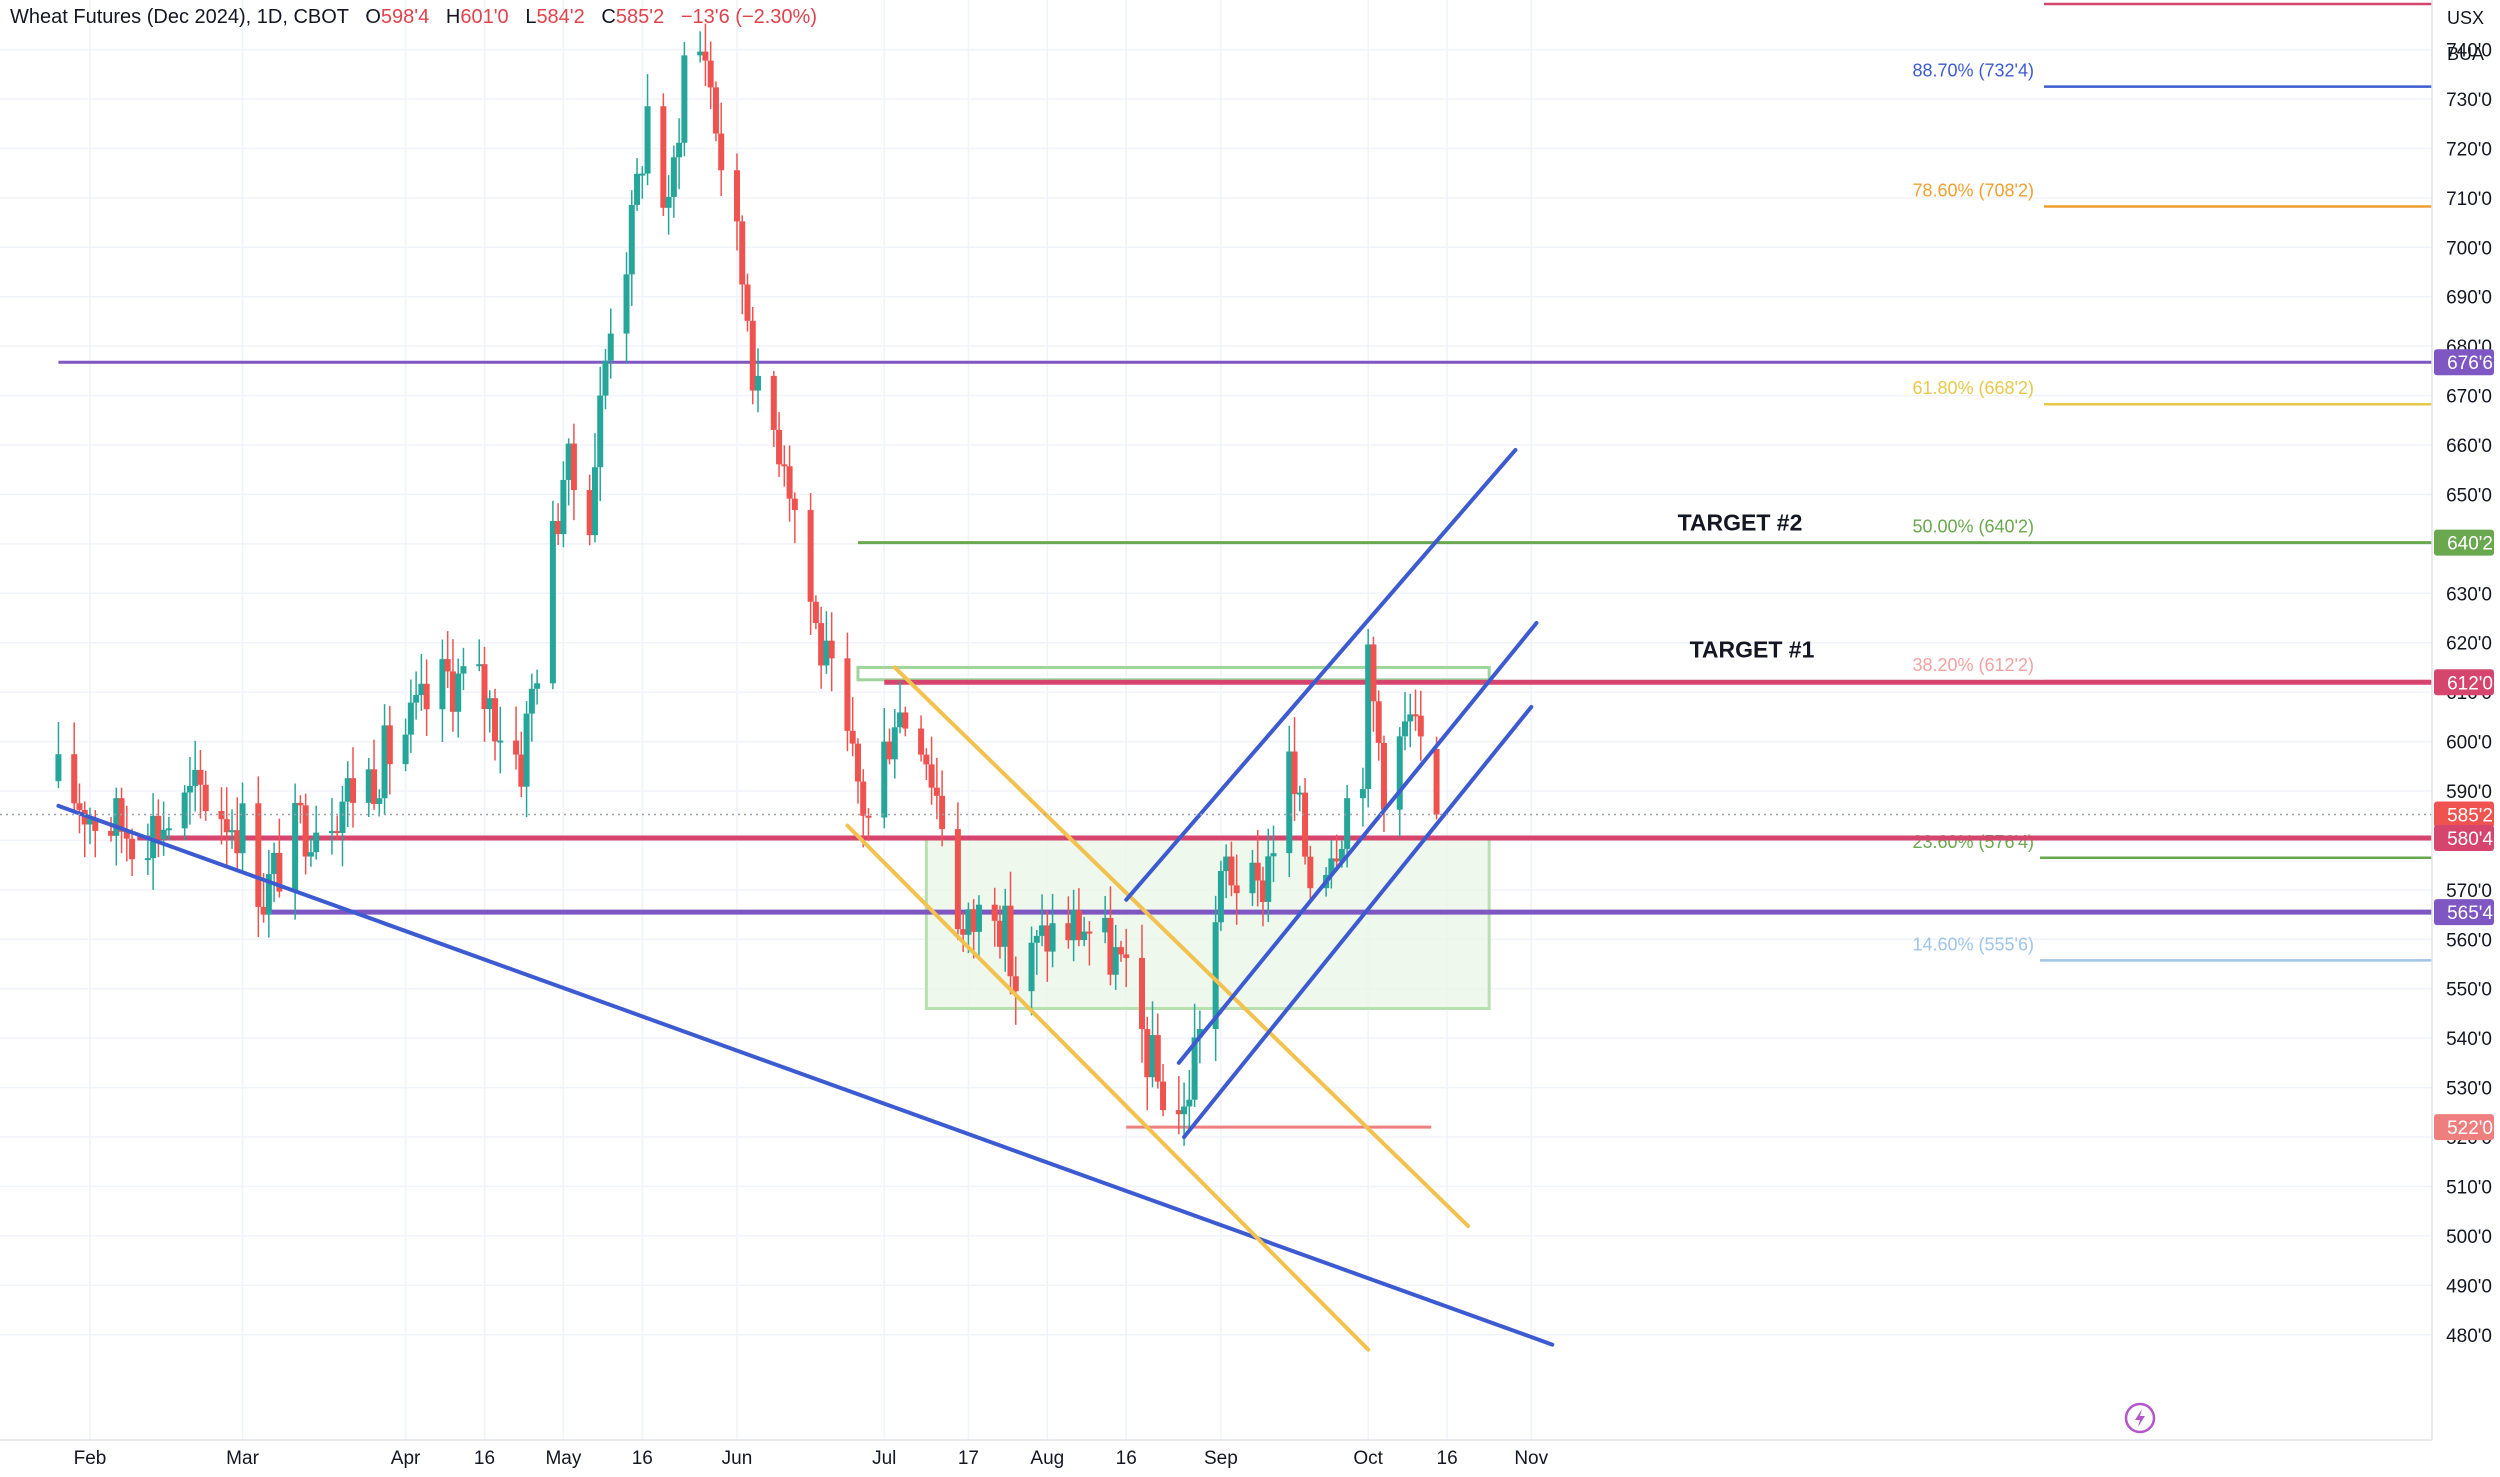  Describe the element at coordinates (2140, 1418) in the screenshot. I see `lightning-icon` at that location.